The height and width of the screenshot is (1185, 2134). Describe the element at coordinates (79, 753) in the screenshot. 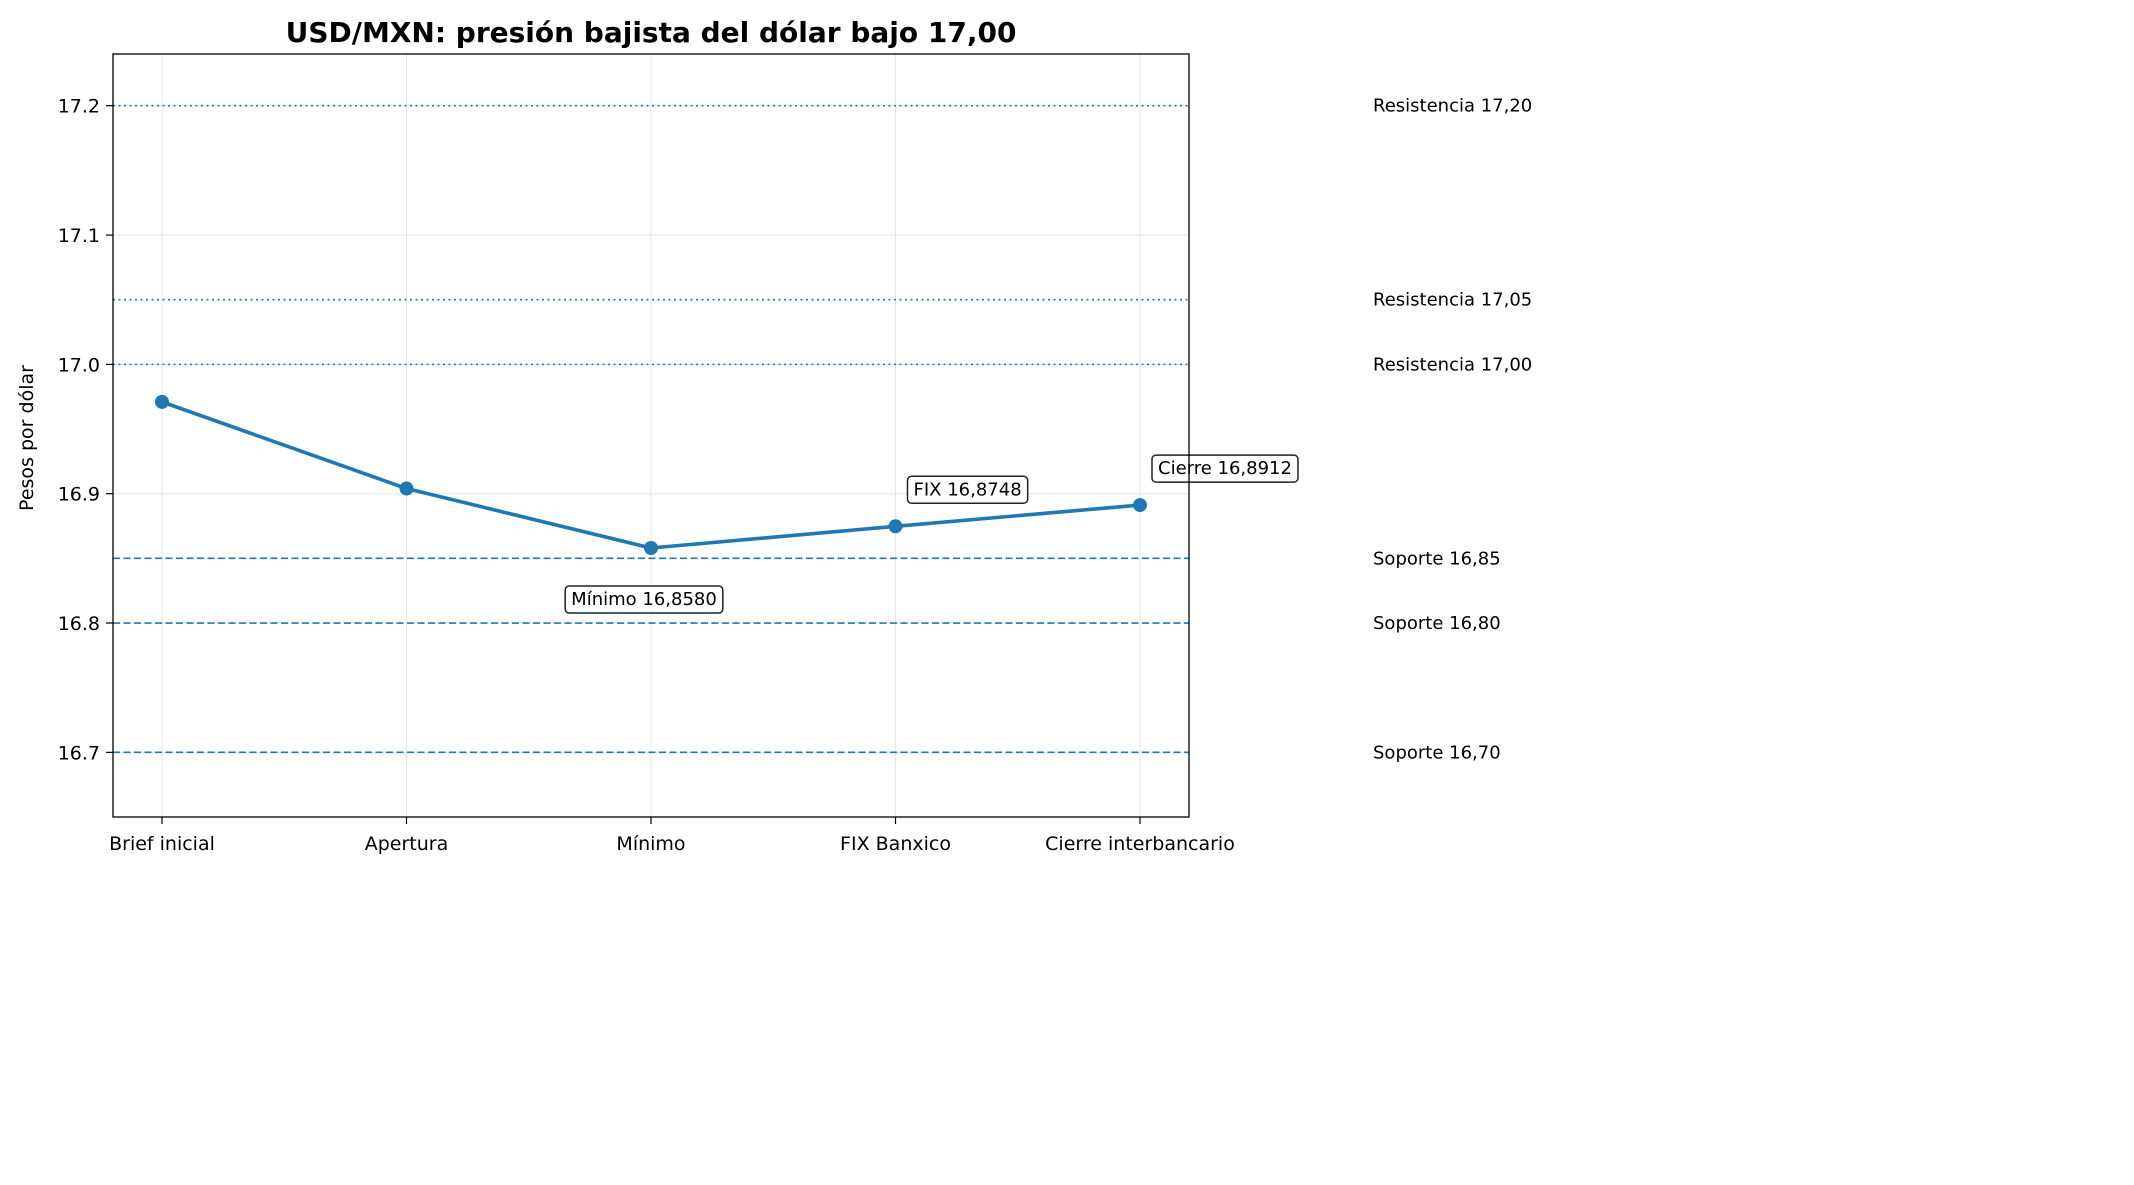

I see `y-tick-label: 16.7` at that location.